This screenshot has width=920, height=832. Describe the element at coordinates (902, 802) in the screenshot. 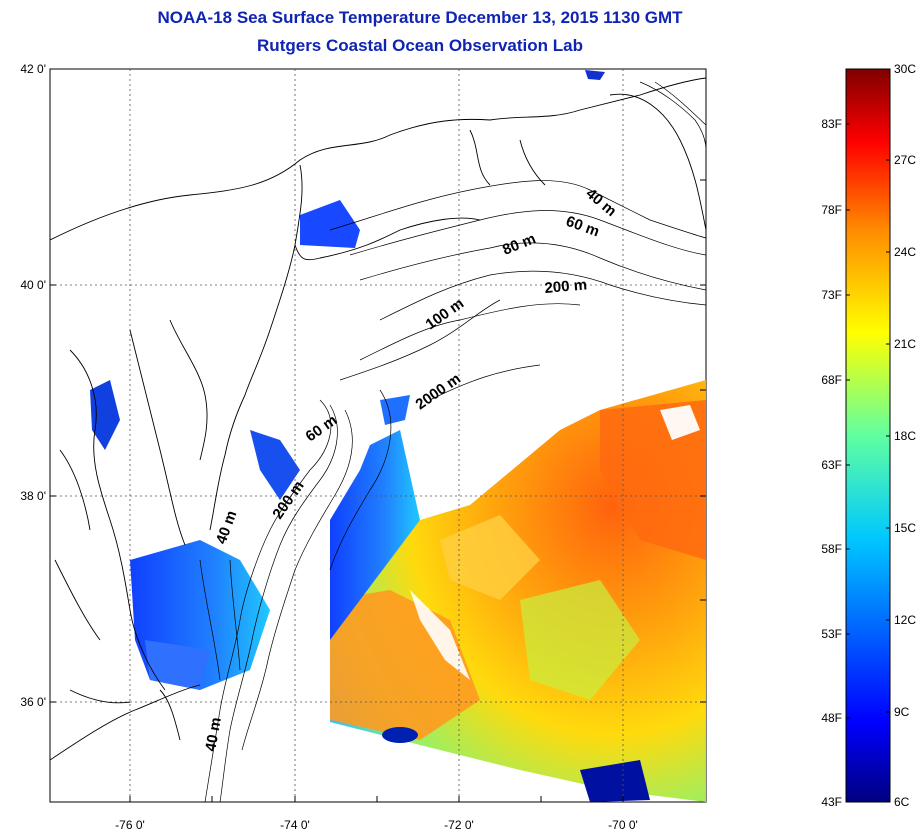

I see `colorbar-celsius-label: 6C` at that location.